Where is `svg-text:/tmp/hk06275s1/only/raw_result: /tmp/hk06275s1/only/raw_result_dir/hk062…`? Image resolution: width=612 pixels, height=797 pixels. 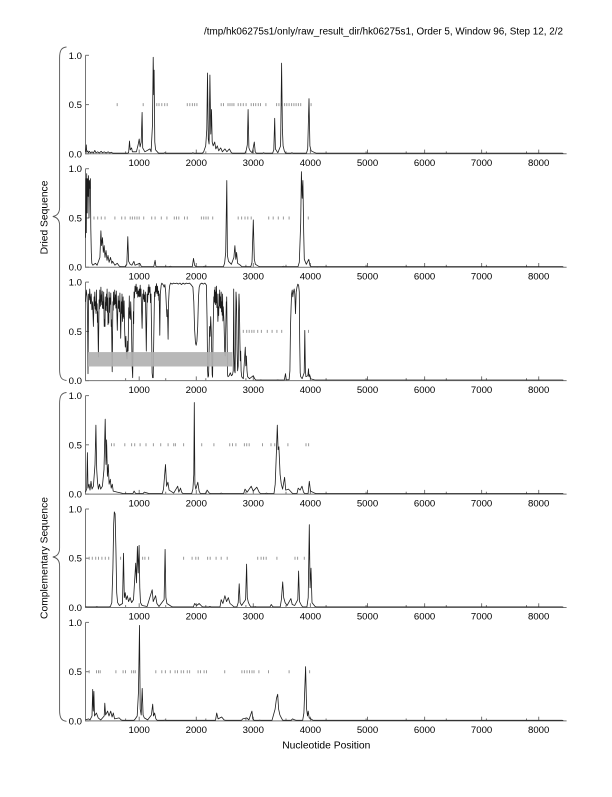
svg-text:/tmp/hk06275s1/only/raw_result: /tmp/hk06275s1/only/raw_result_dir/hk062… is located at coordinates (383, 32).